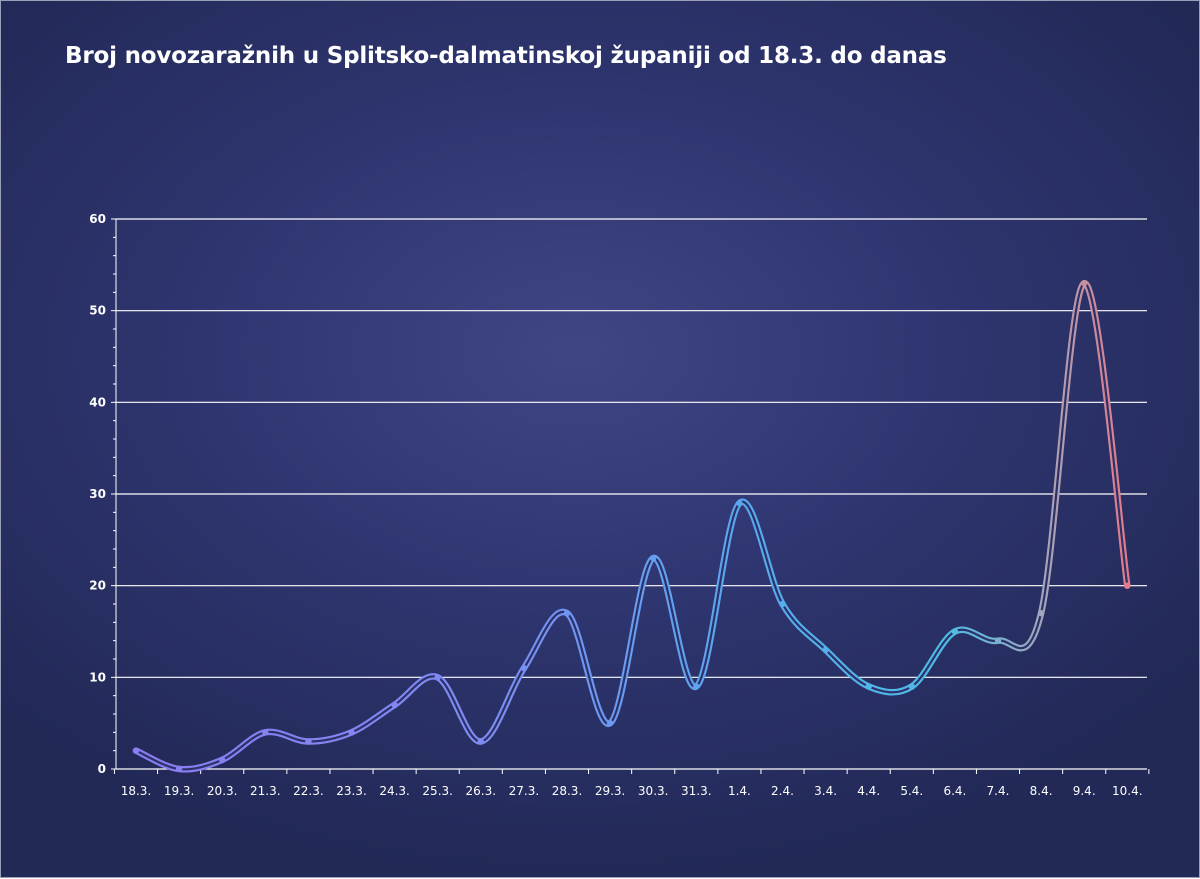 Image resolution: width=1200 pixels, height=879 pixels. Describe the element at coordinates (825, 791) in the screenshot. I see `x-tick-label: 3.4.` at that location.